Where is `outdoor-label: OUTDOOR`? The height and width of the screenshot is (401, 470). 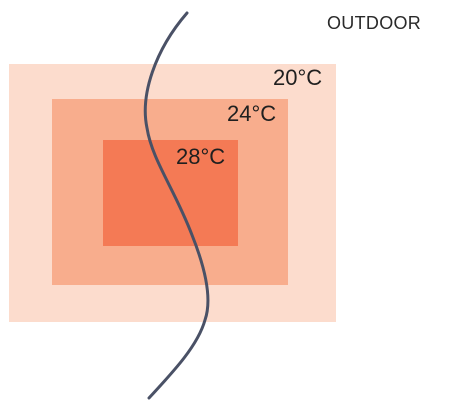 outdoor-label: OUTDOOR is located at coordinates (374, 23).